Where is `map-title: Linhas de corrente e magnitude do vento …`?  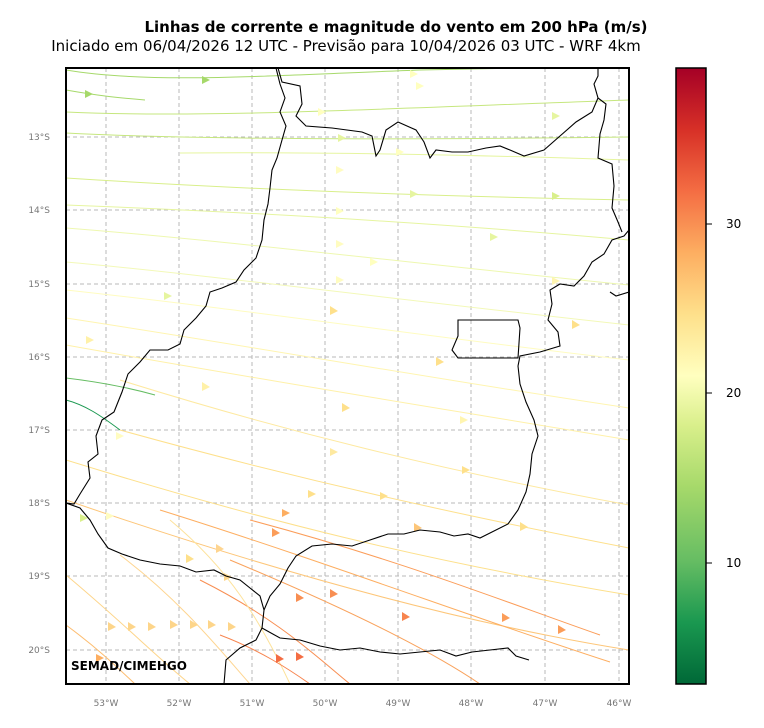
map-title: Linhas de corrente e magnitude do vento … is located at coordinates (396, 27).